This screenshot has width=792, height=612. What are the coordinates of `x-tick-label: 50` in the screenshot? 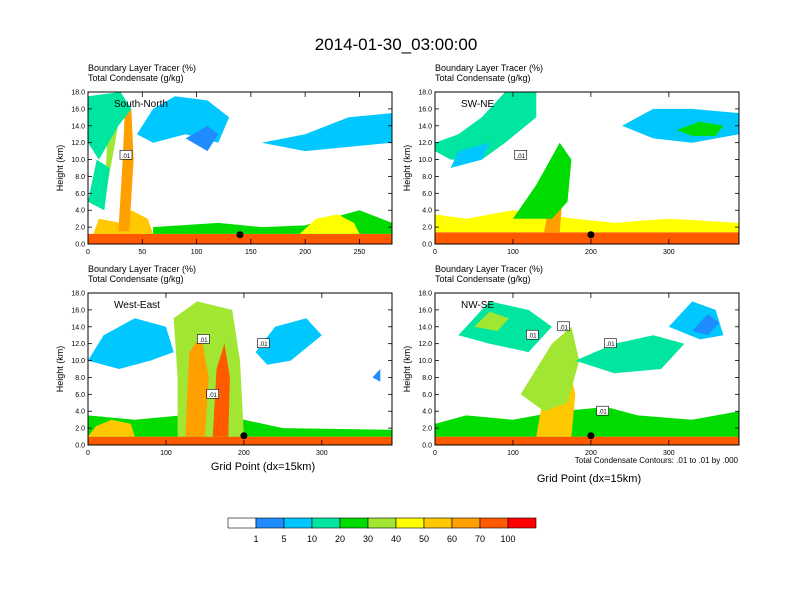 It's located at (142, 252).